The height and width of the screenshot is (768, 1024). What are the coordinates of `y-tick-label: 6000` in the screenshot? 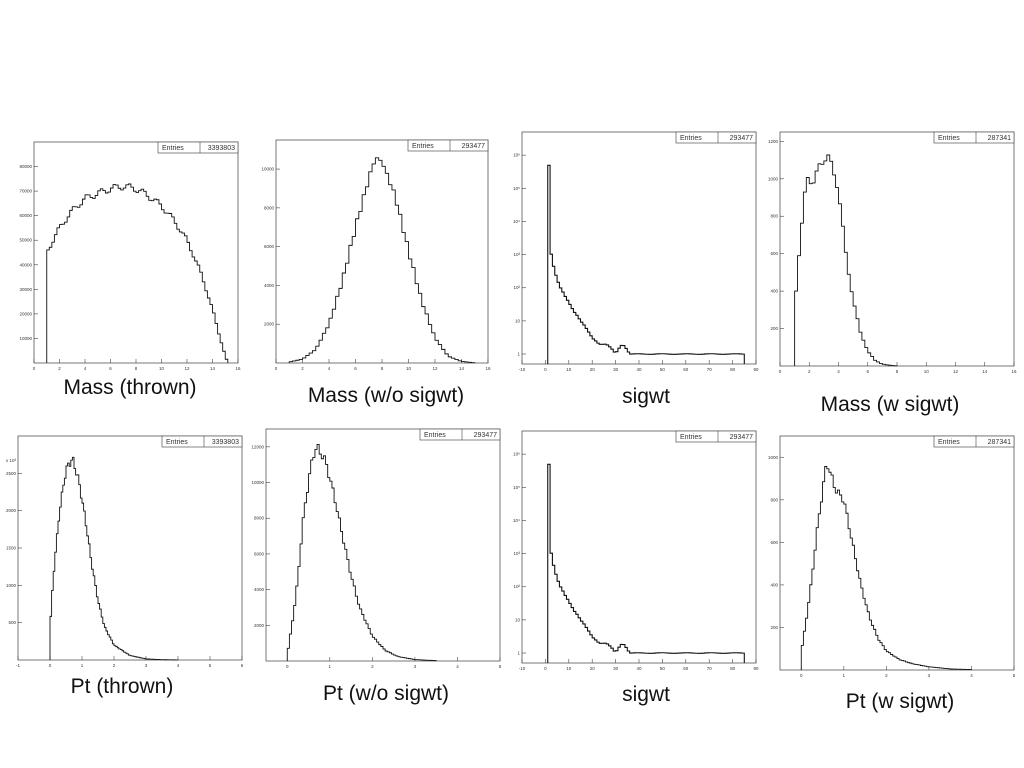 It's located at (269, 246).